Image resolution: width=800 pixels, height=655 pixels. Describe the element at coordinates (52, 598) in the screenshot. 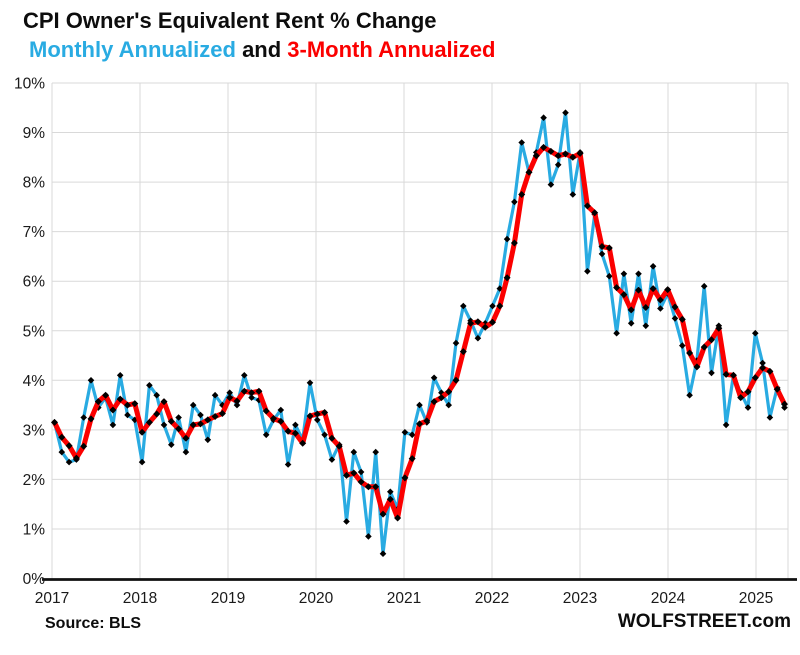

I see `x-tick-label: 2017` at that location.